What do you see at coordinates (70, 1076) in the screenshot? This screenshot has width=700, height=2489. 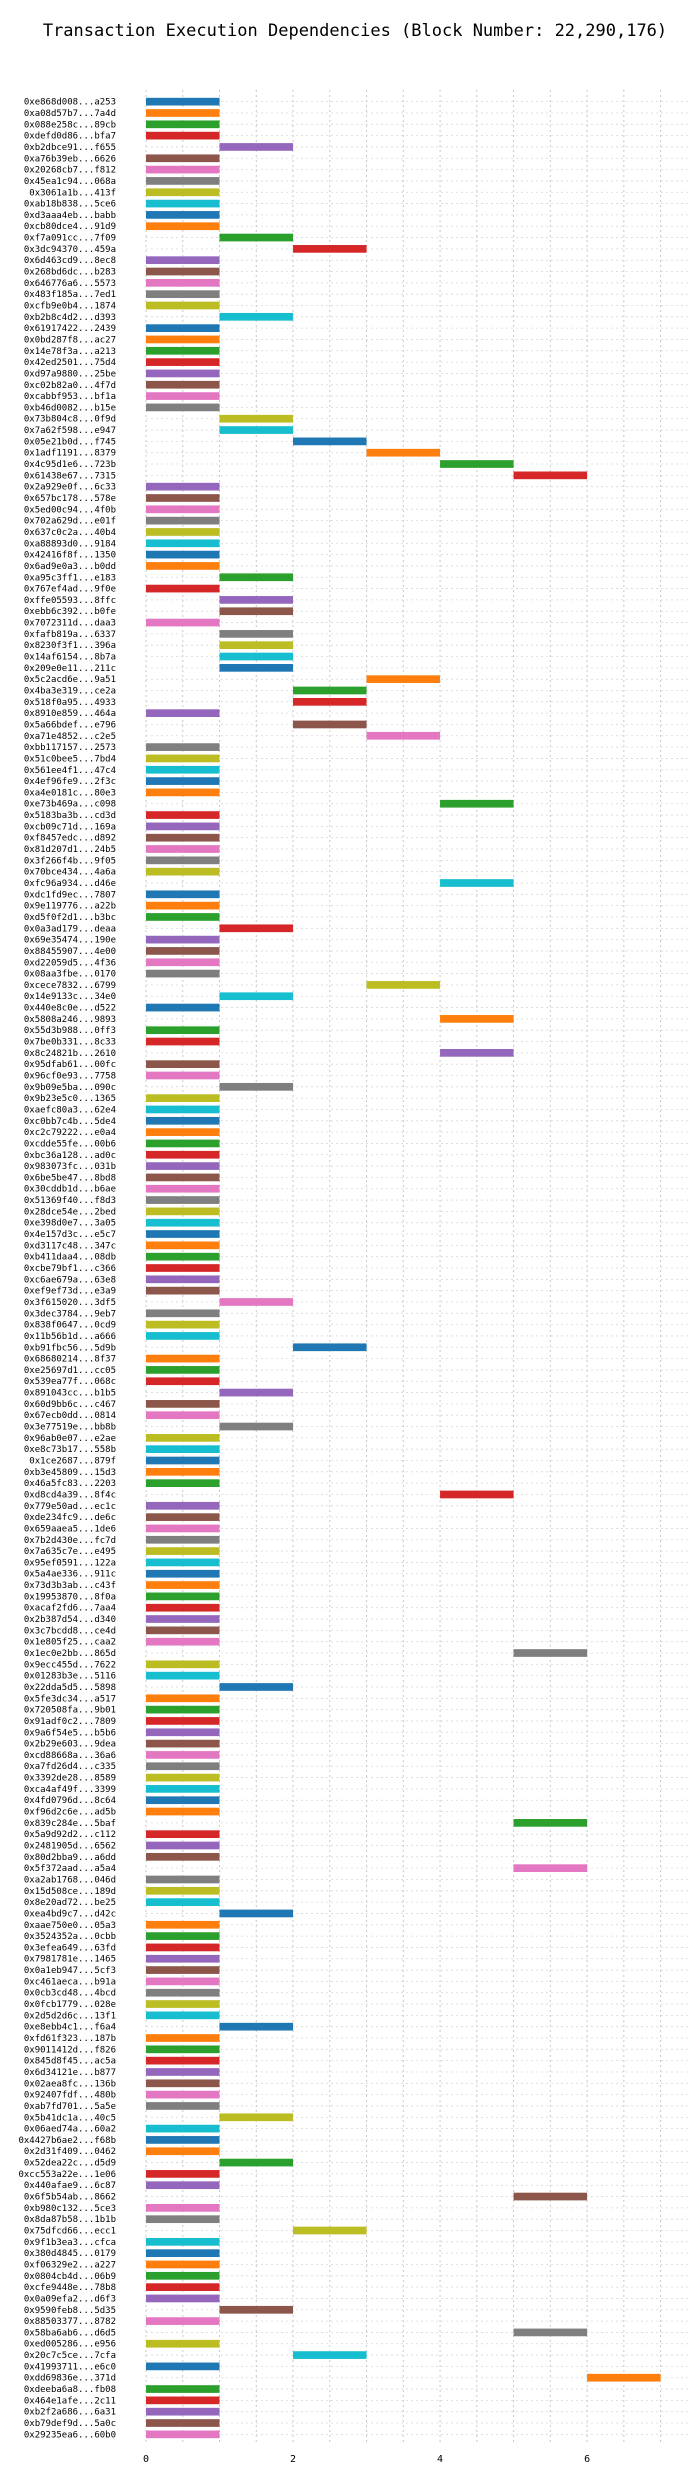 I see `y-tick-label: 0x96cf0e93...7758` at bounding box center [70, 1076].